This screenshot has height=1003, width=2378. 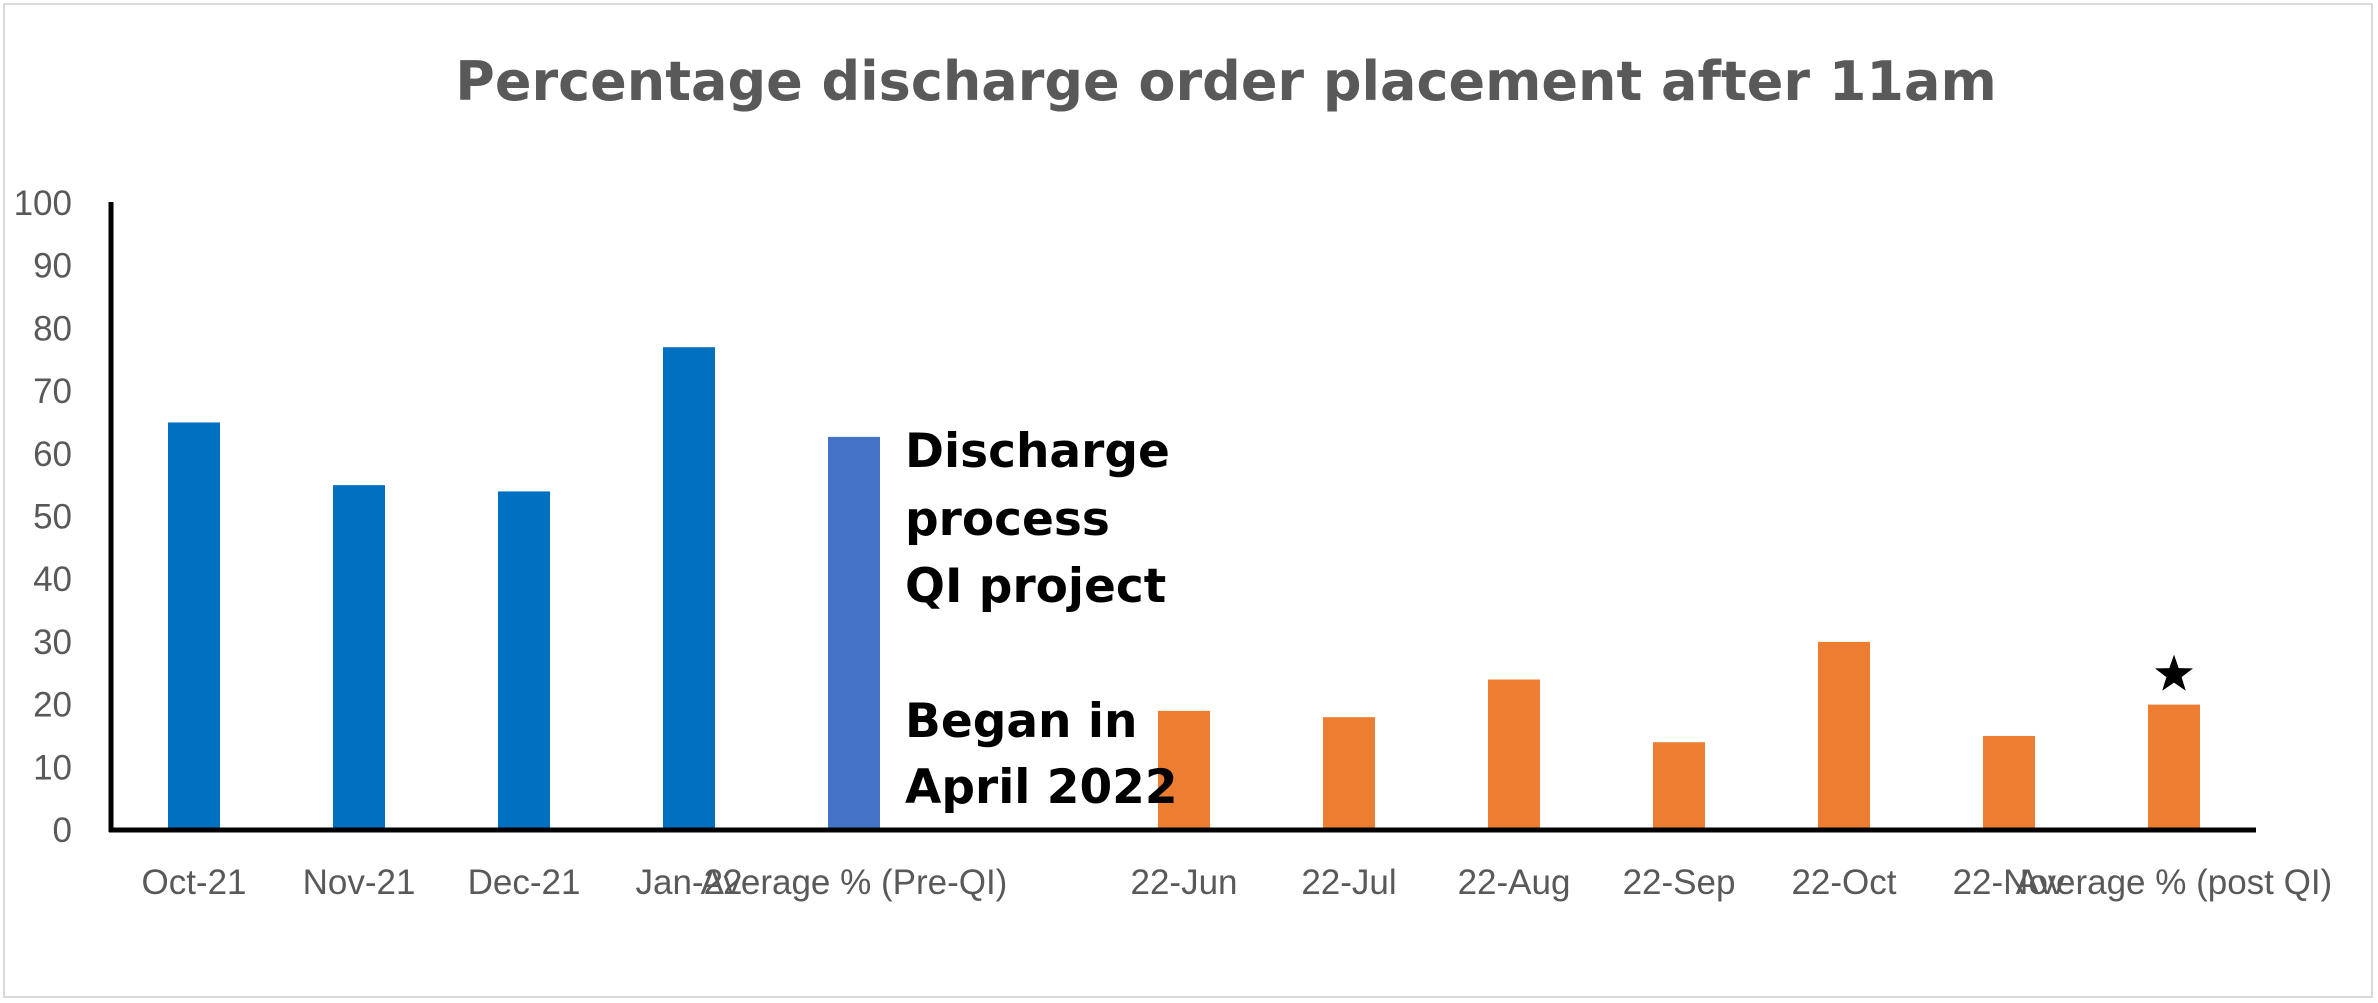 What do you see at coordinates (688, 882) in the screenshot?
I see `x-tick-label: Jan-22` at bounding box center [688, 882].